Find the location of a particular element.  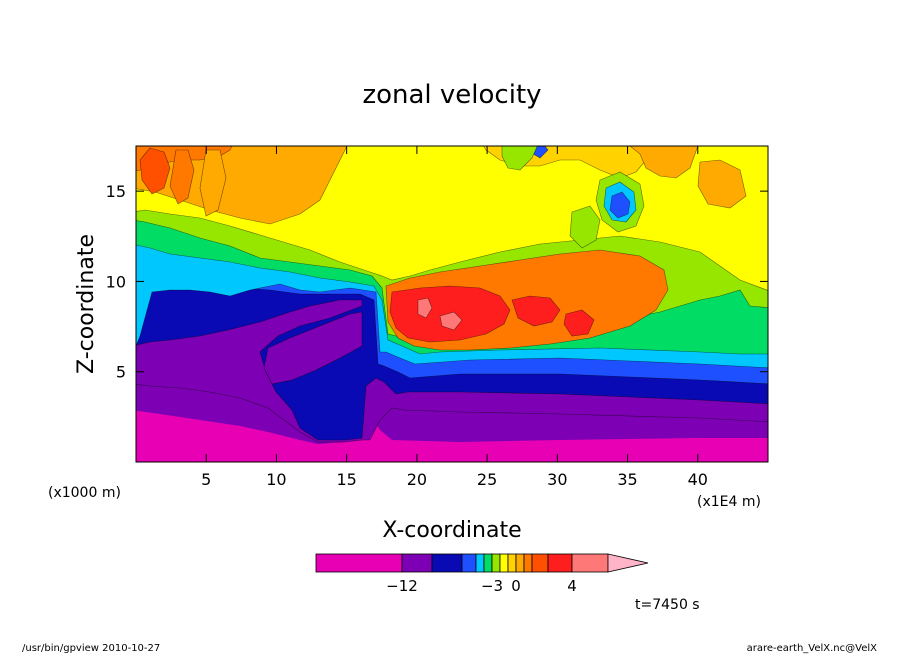

colorbar-extension-arrow is located at coordinates (628, 563).